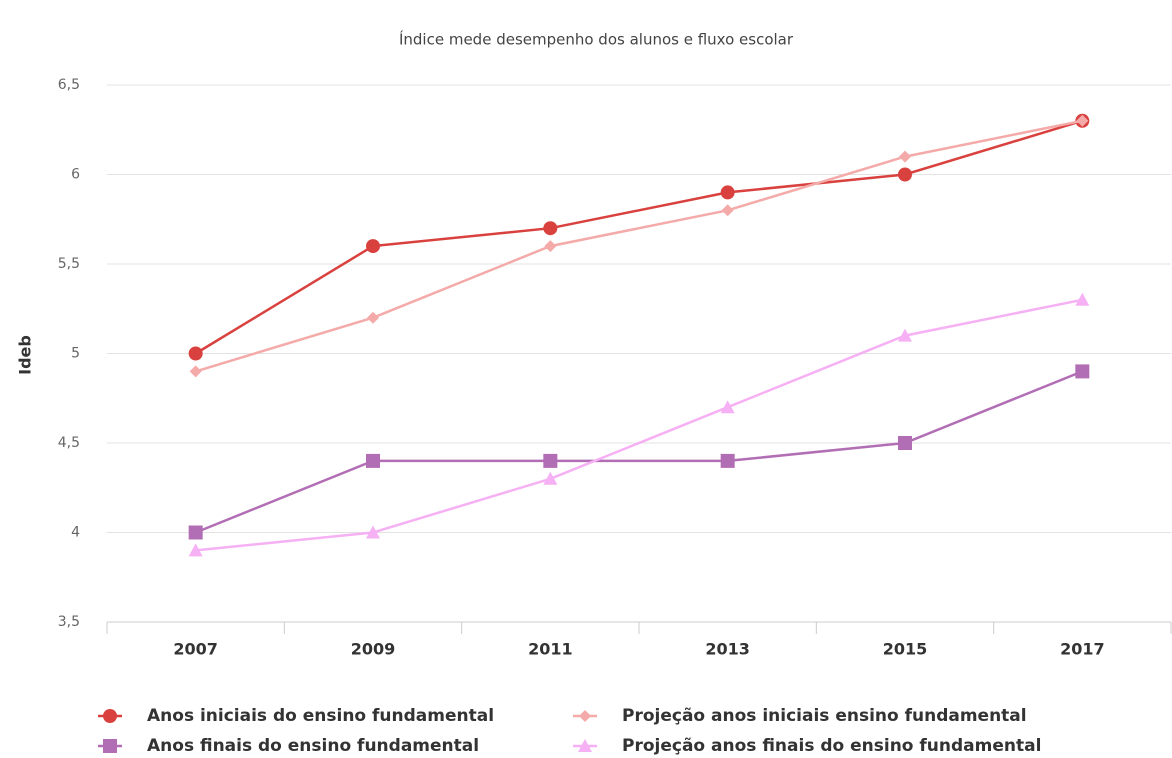 This screenshot has width=1172, height=758. Describe the element at coordinates (1082, 649) in the screenshot. I see `x-tick-label: 2017` at that location.